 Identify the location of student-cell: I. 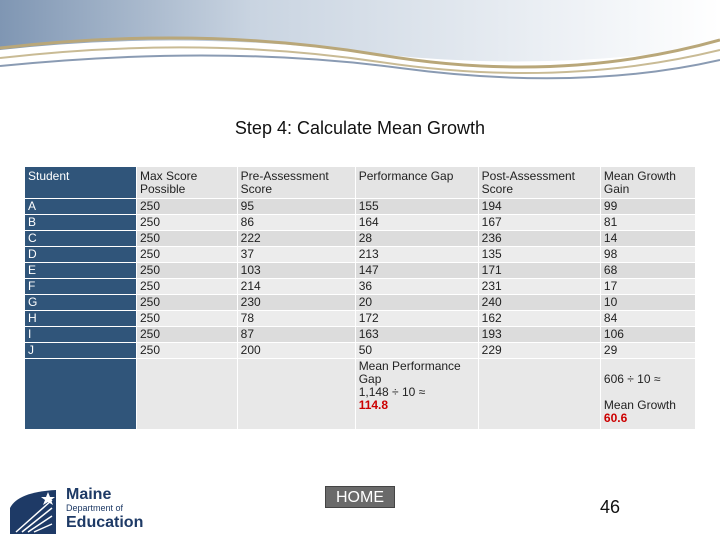
(80, 334).